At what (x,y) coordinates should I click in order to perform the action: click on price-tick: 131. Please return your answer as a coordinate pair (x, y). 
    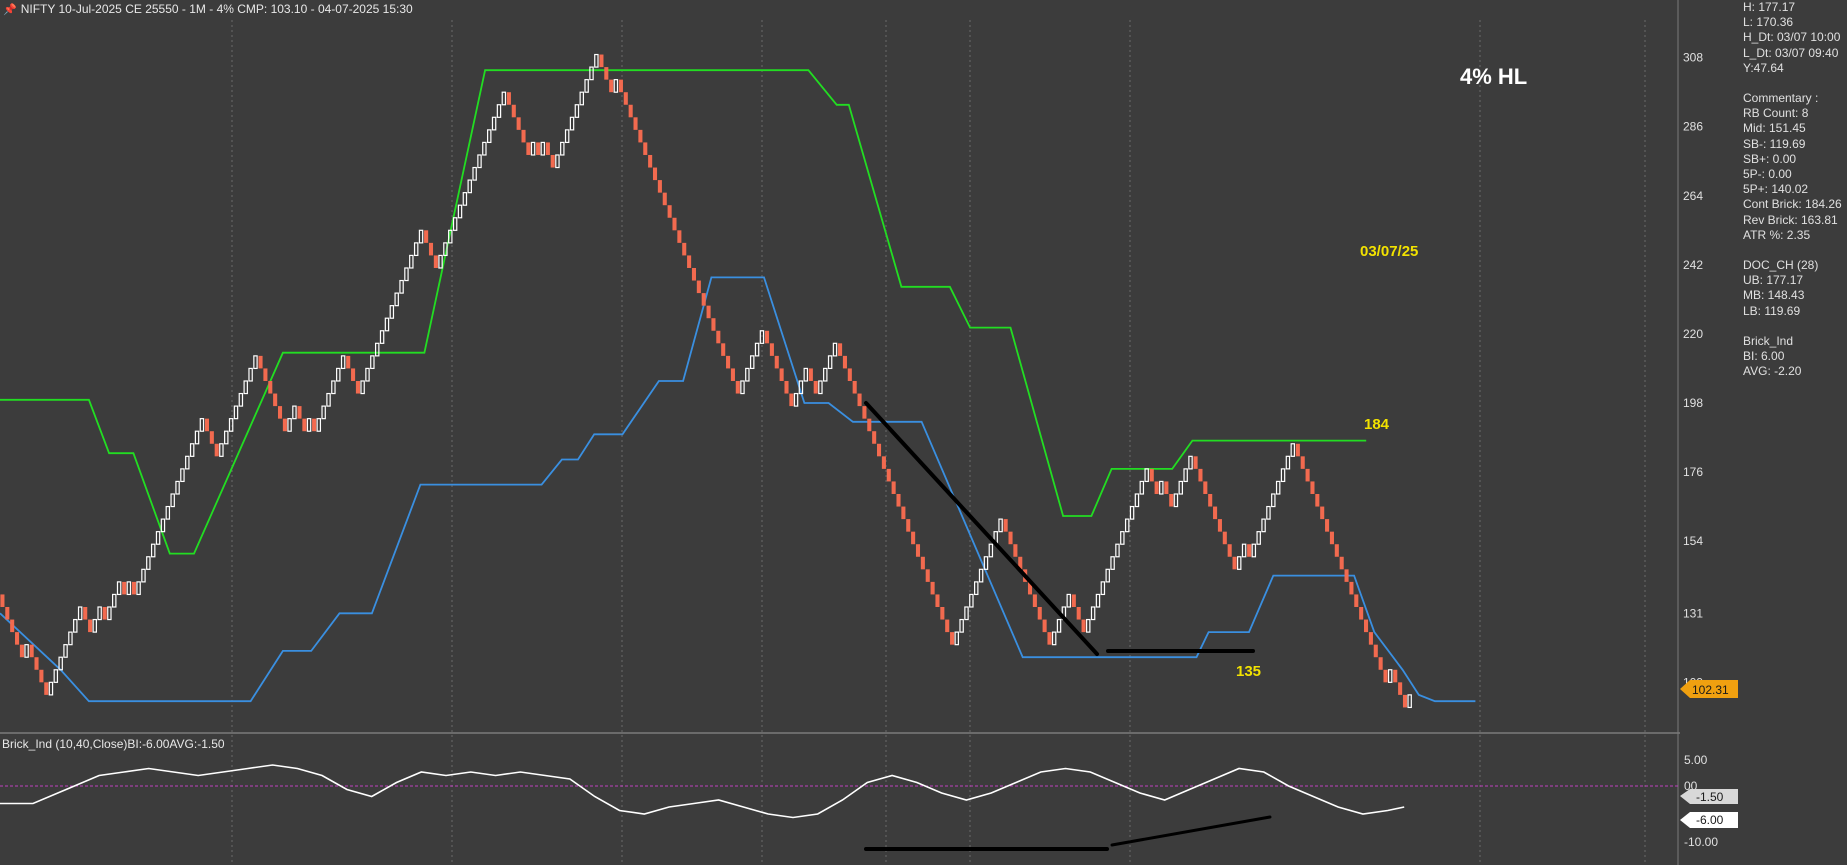
    Looking at the image, I should click on (1693, 613).